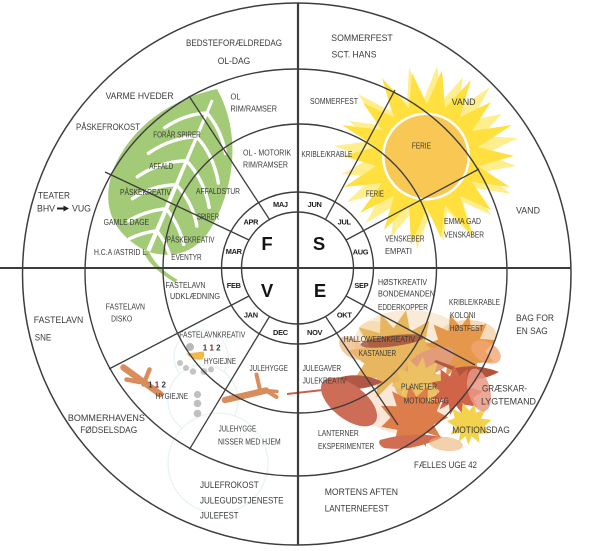 The image size is (600, 551). What do you see at coordinates (127, 222) in the screenshot?
I see `svg-text: GAMLE DAGE` at bounding box center [127, 222].